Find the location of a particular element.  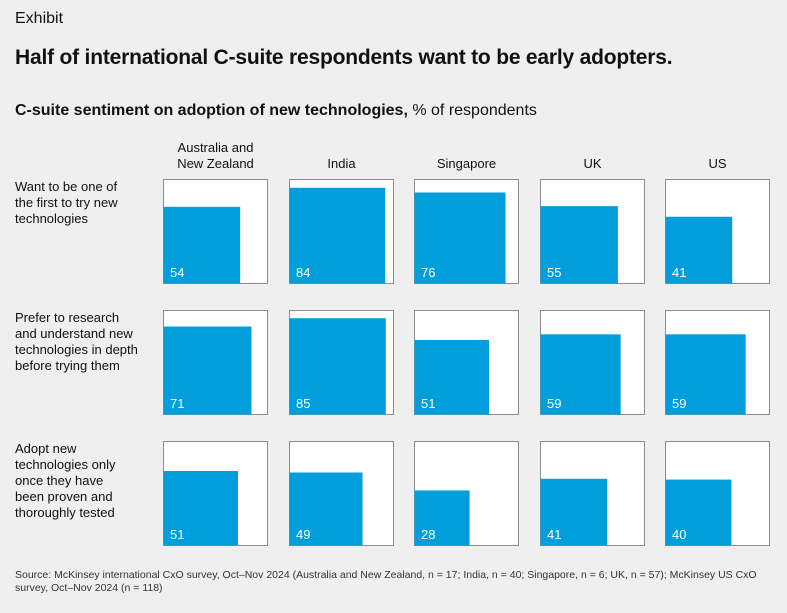

data-label-0-1: 84 is located at coordinates (303, 272).